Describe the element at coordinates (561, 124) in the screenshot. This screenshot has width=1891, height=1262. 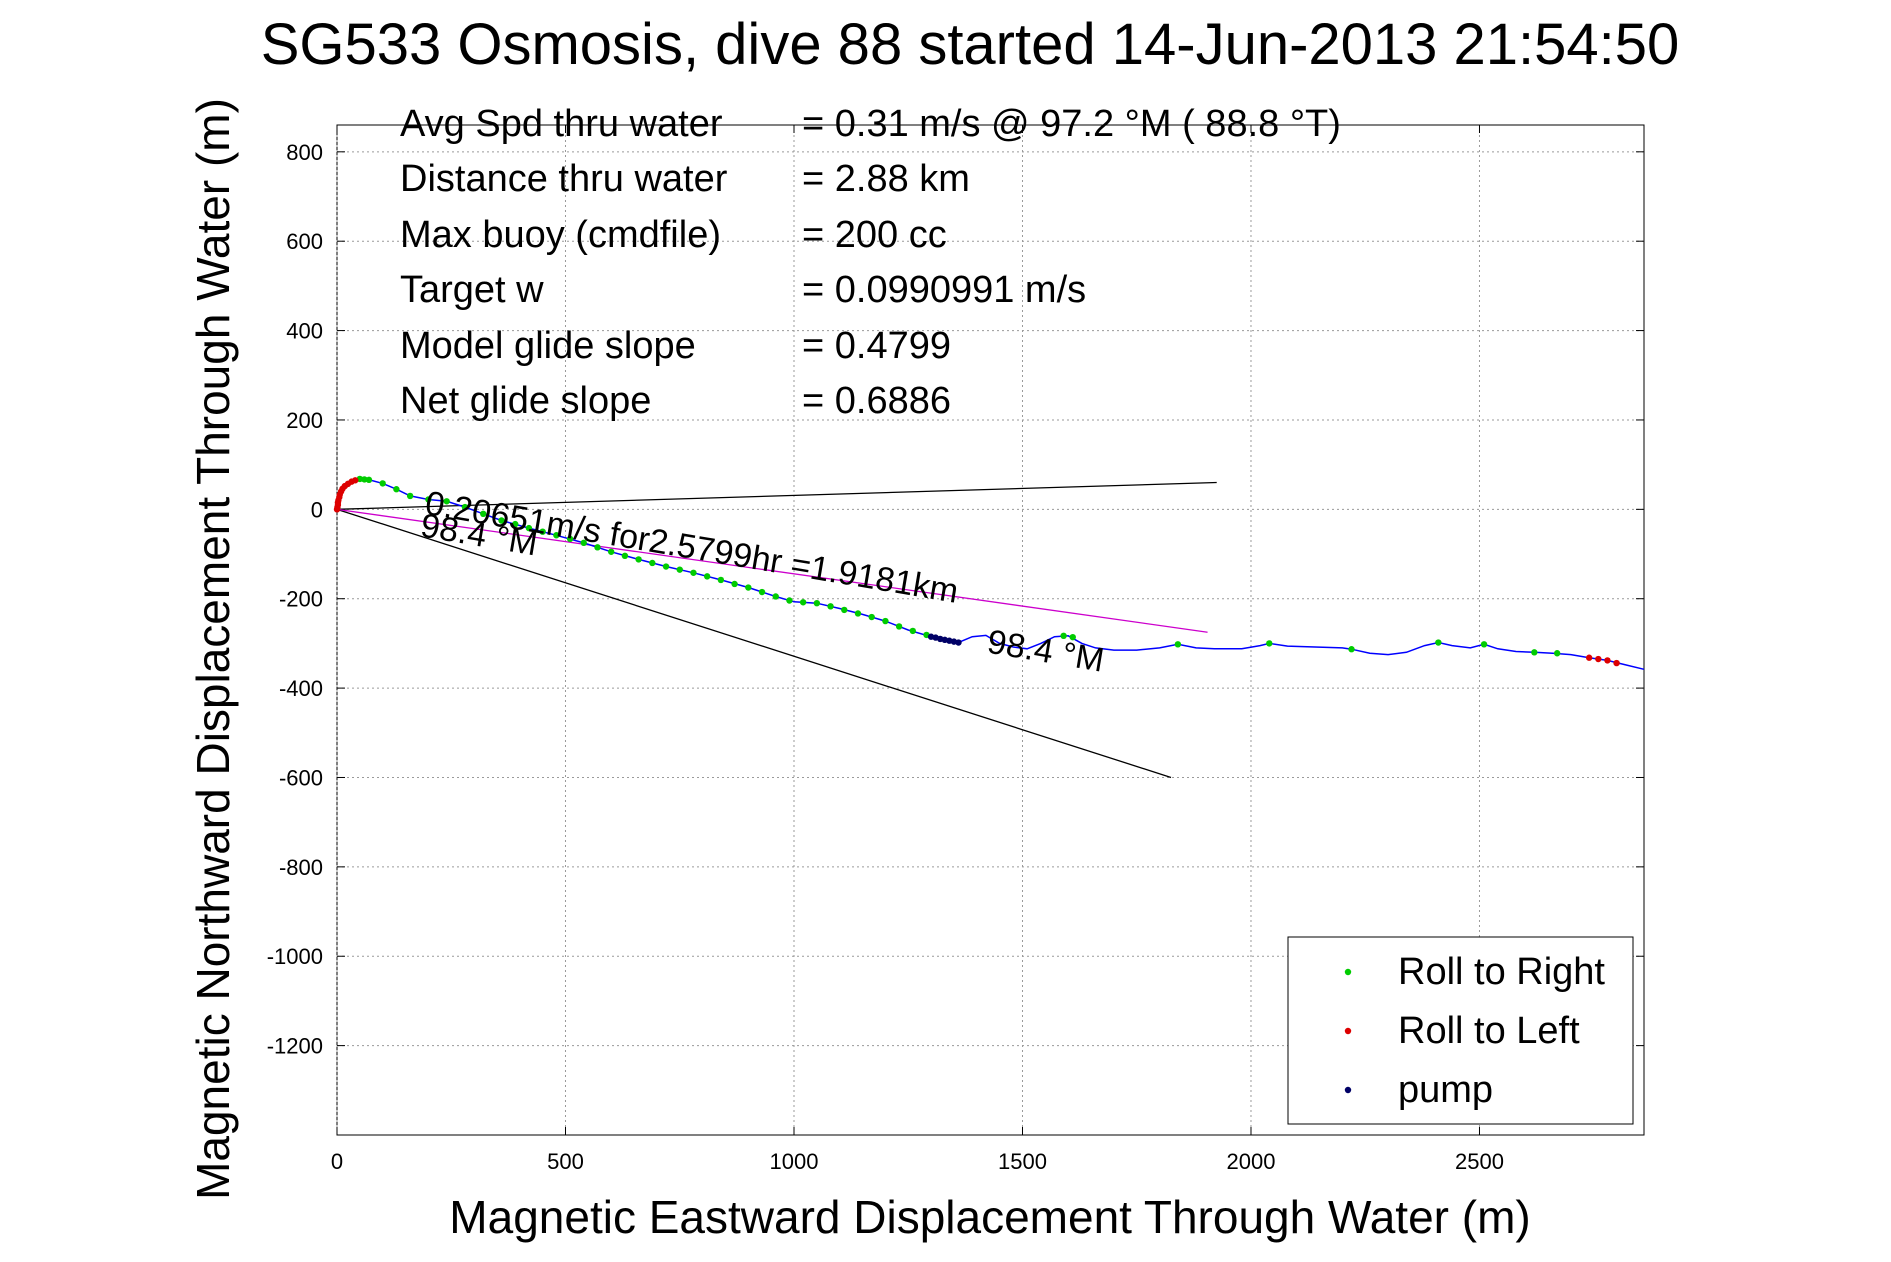
I see `stat-label: Avg Spd thru water` at that location.